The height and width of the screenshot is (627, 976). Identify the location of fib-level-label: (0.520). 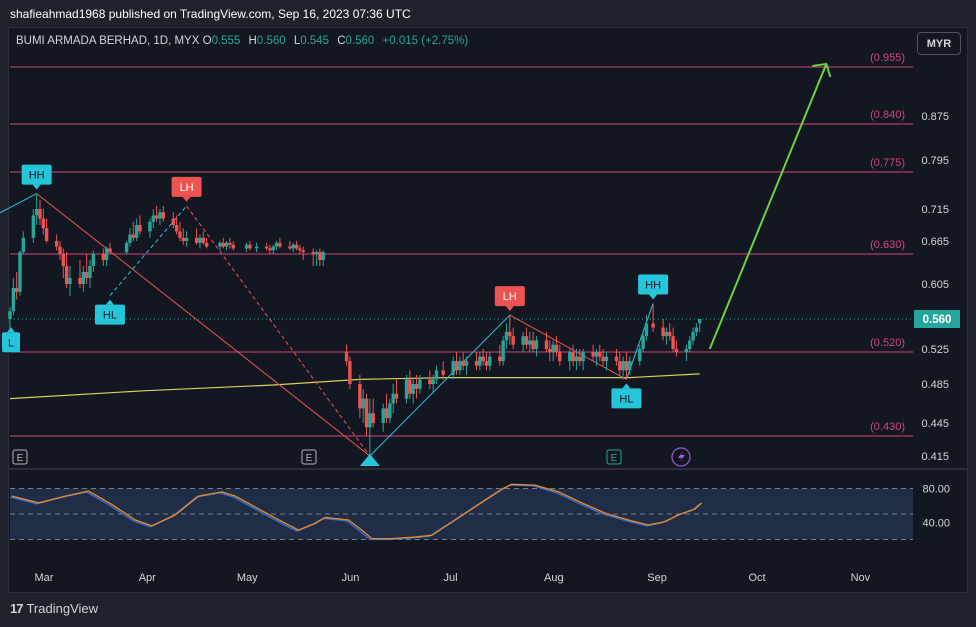
(887, 343).